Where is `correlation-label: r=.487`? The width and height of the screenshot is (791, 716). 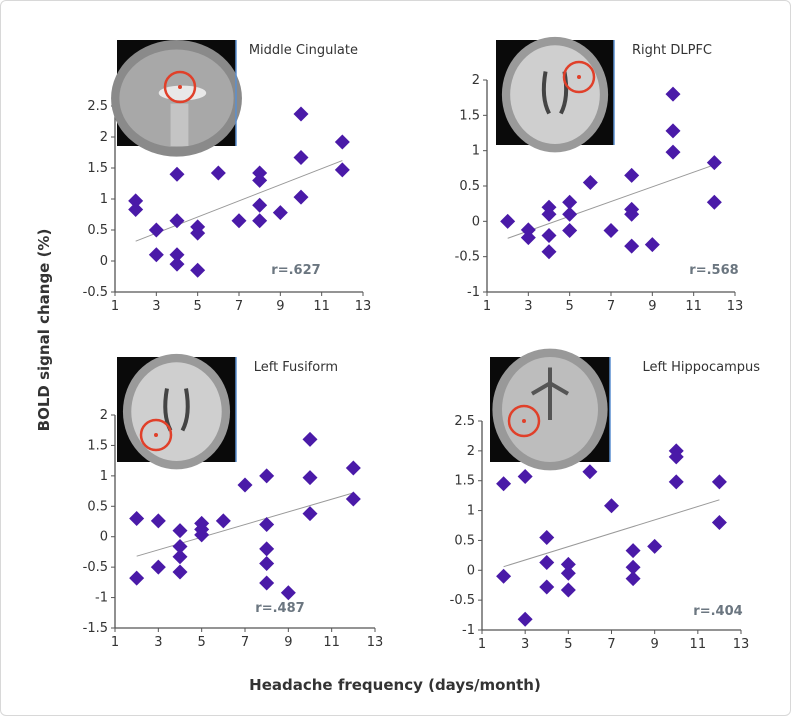
correlation-label: r=.487 is located at coordinates (279, 608).